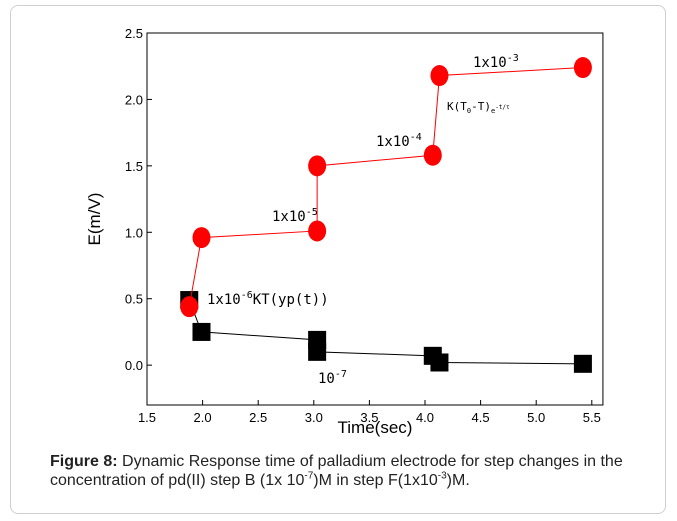  I want to click on y-tick-label: 1.0, so click(134, 232).